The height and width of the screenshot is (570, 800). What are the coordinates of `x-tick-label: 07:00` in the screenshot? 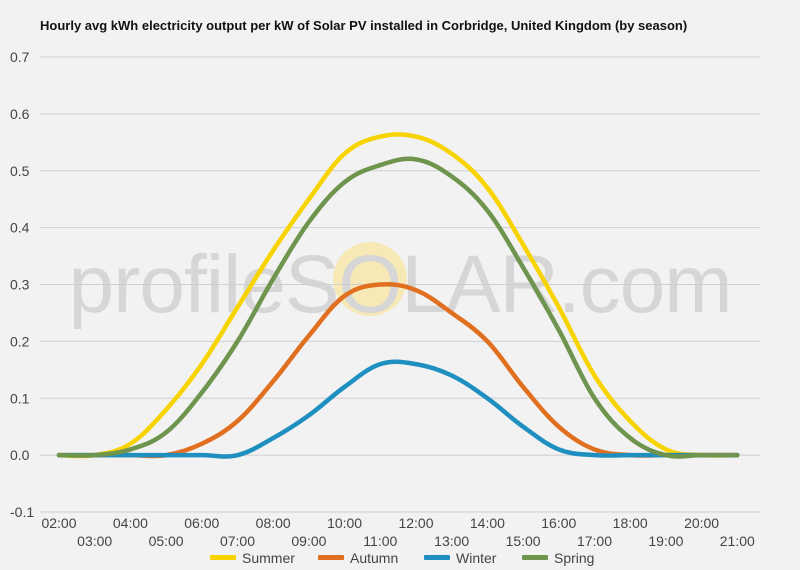 It's located at (237, 541).